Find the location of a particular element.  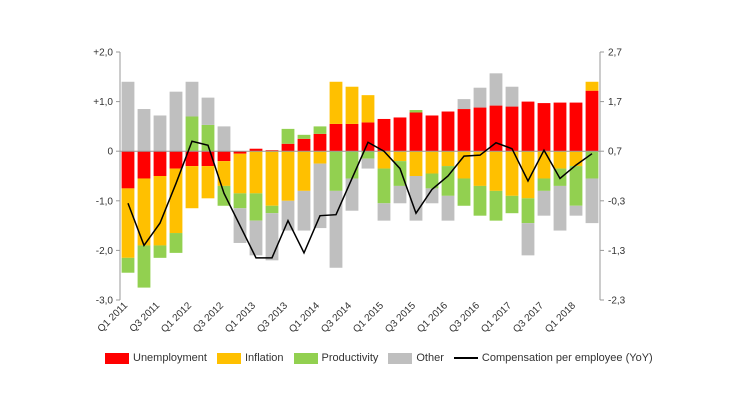

legend-label: Compensation per employee (YoY) is located at coordinates (567, 358).